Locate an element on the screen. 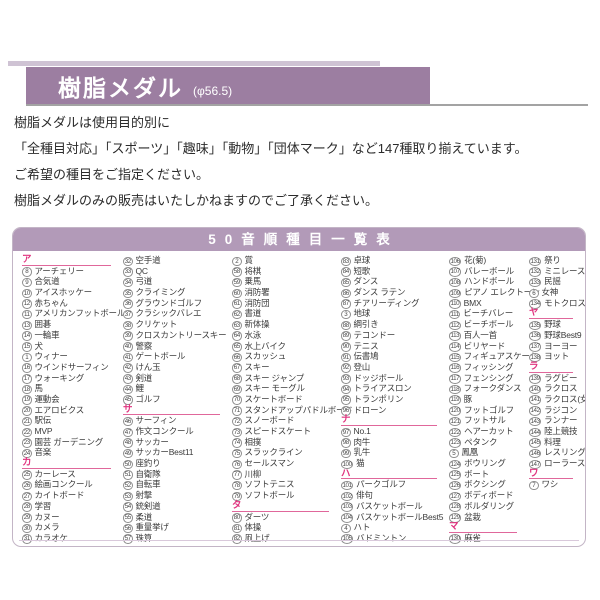 Image resolution: width=600 pixels, height=600 pixels. item-number-badge: 67 is located at coordinates (237, 368).